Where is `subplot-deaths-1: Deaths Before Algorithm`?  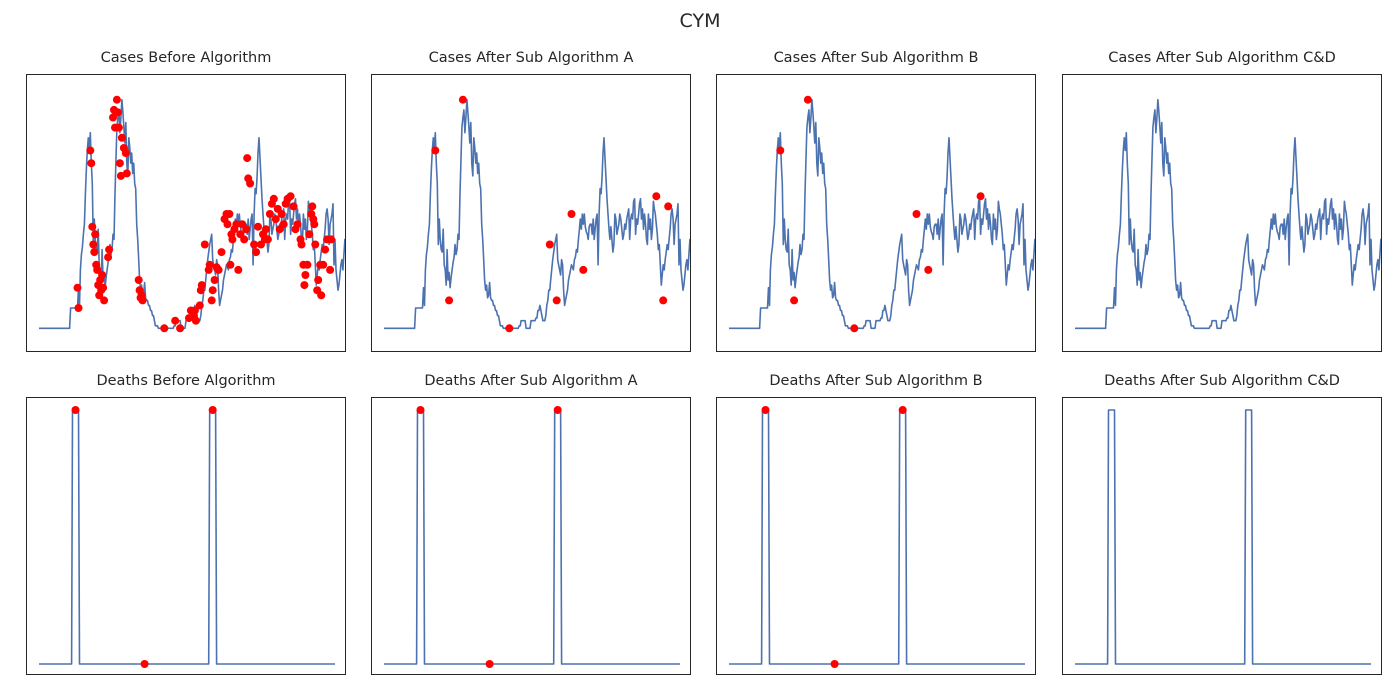 subplot-deaths-1: Deaths Before Algorithm is located at coordinates (186, 524).